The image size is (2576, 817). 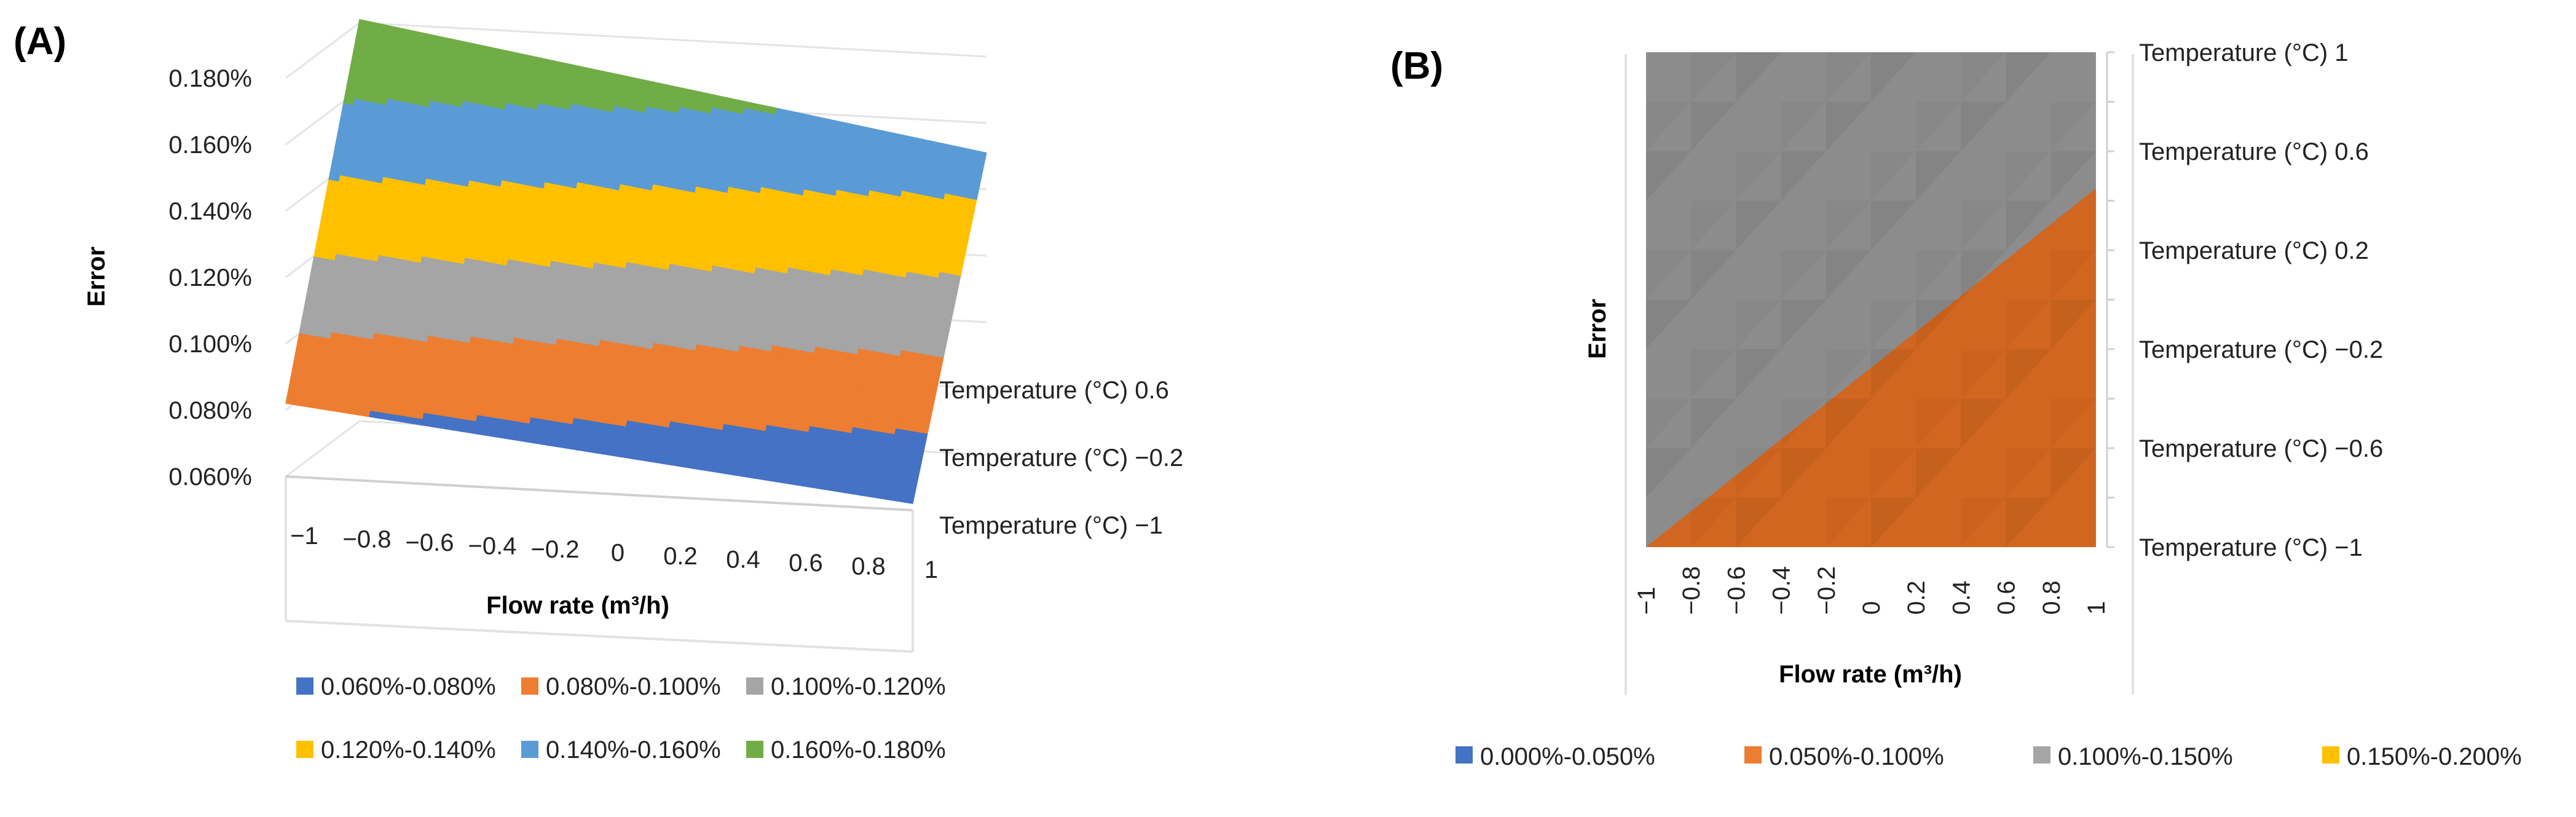 I want to click on legend-label: 0.080%-0.100%, so click(x=634, y=686).